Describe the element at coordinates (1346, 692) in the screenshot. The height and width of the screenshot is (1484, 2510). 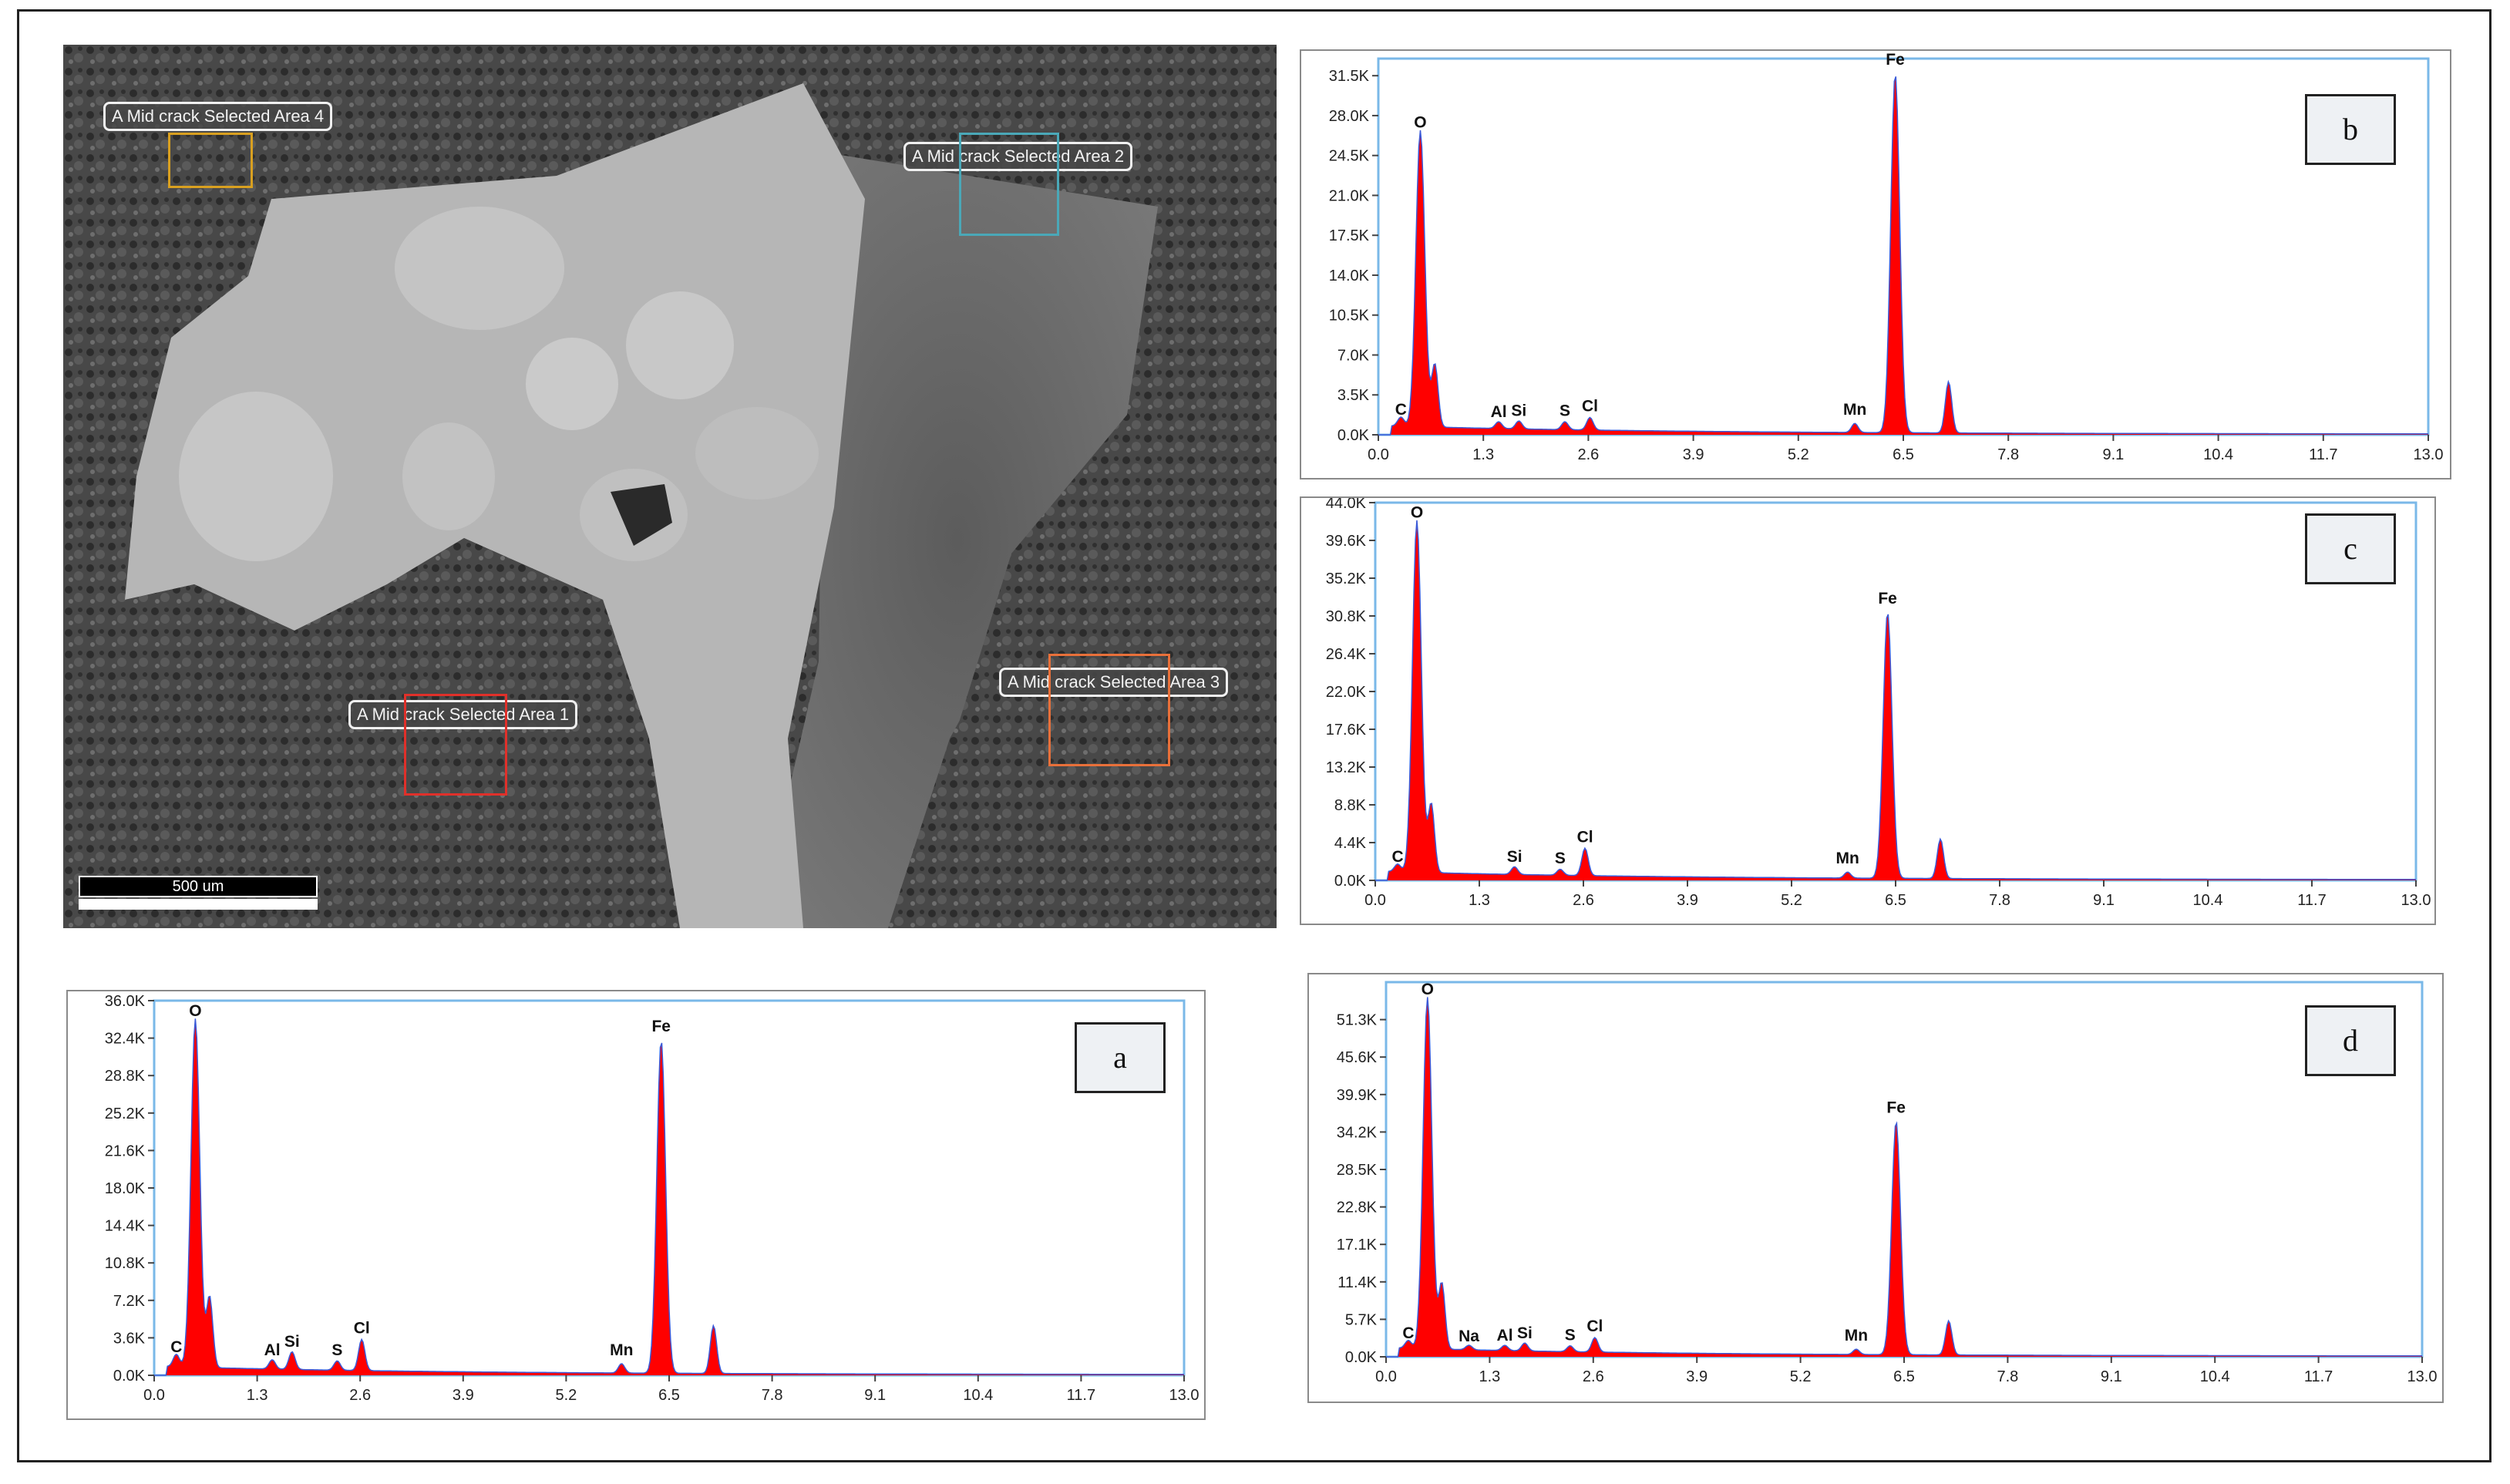
I see `y-tick-label: 22.0K` at that location.